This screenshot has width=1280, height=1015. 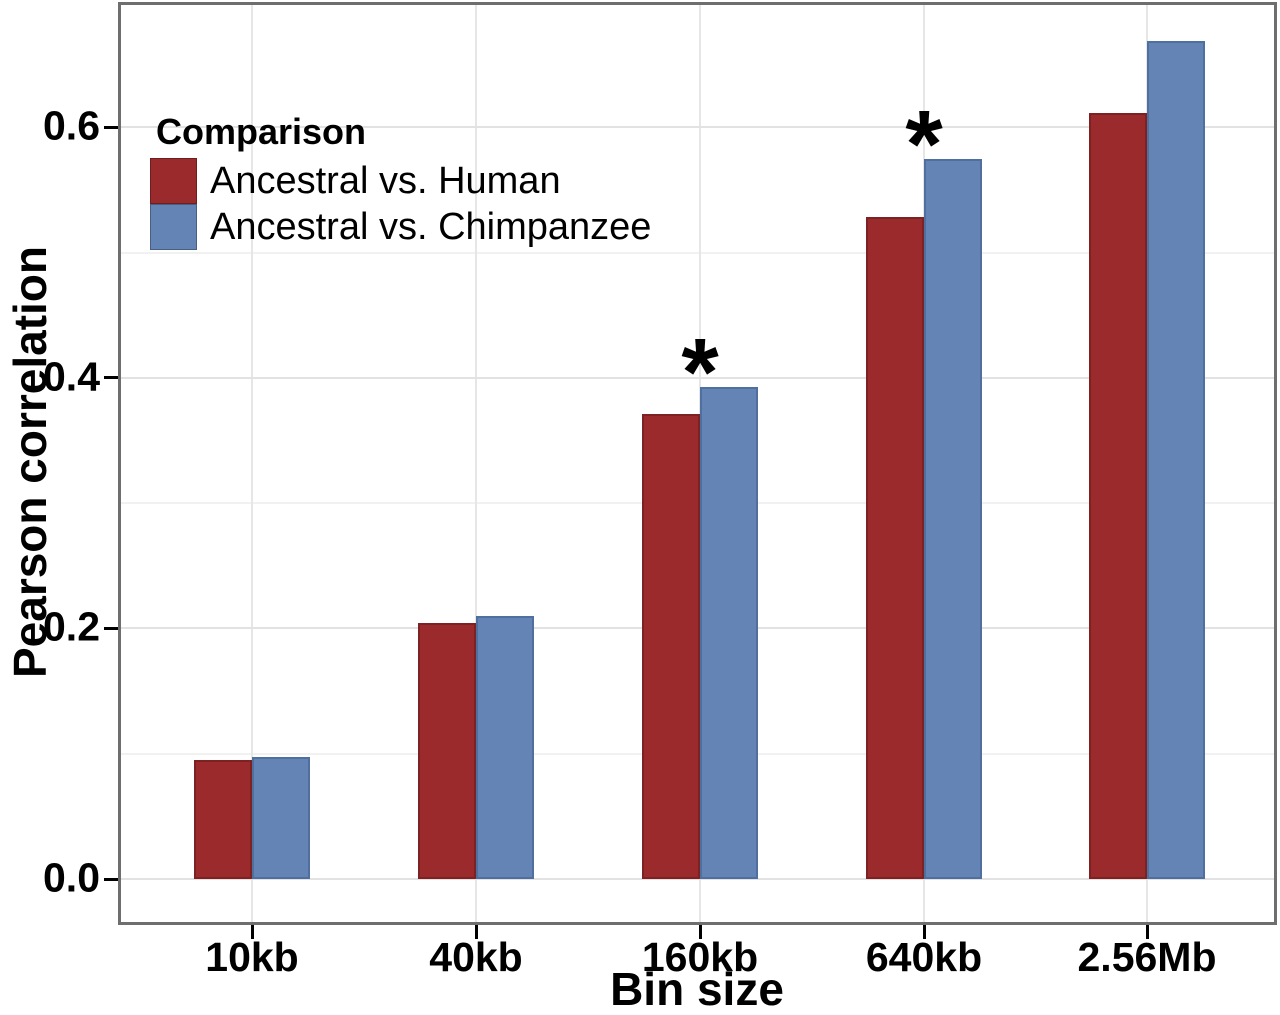 I want to click on x-axis-title: Bin size, so click(x=697, y=989).